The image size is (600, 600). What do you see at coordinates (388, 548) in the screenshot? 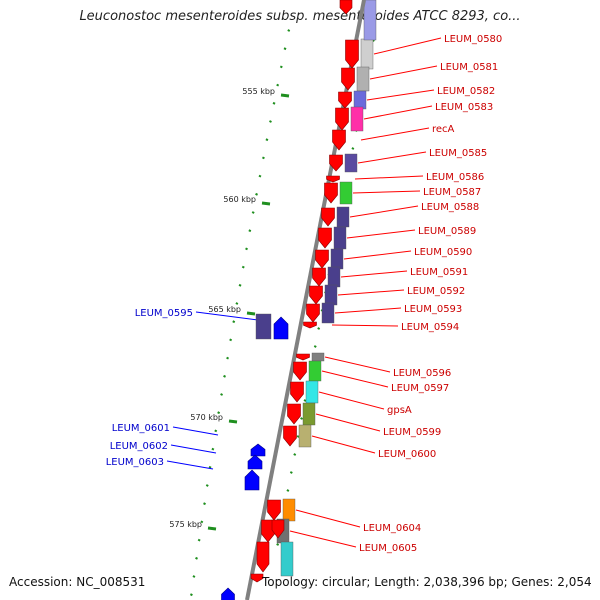
I see `forward-gene-label: LEUM_0605` at bounding box center [388, 548].